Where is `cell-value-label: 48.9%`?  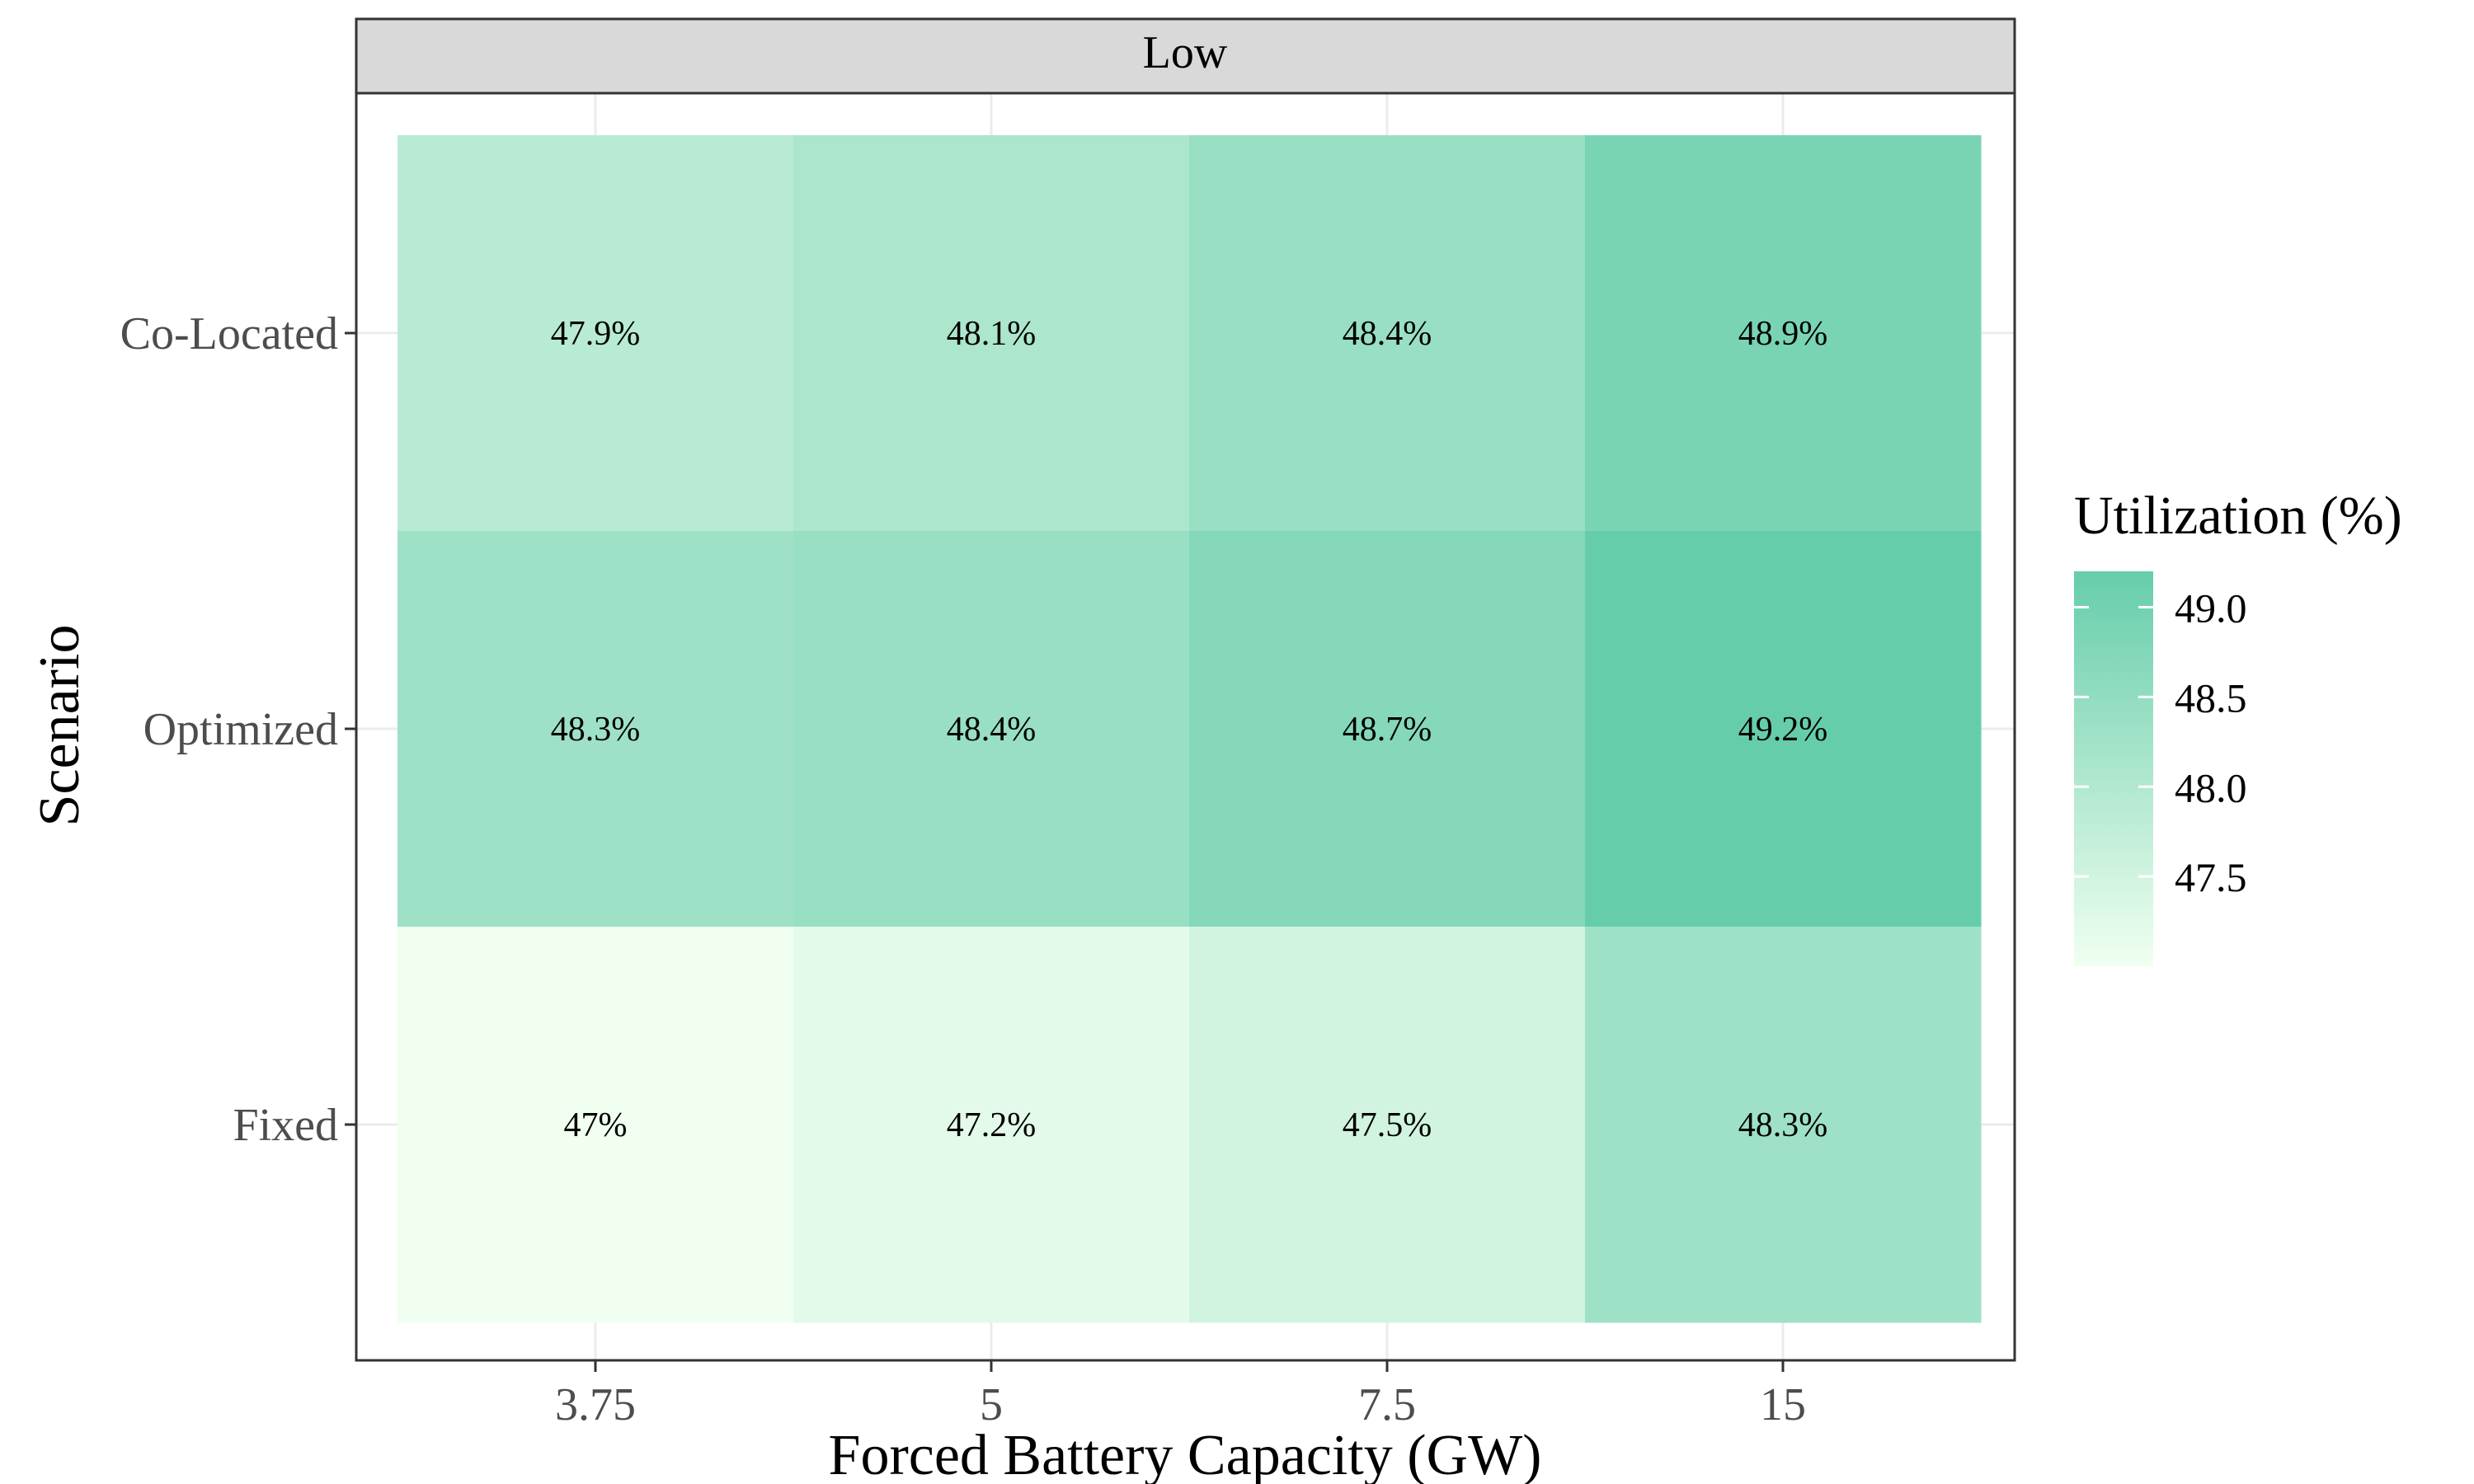
cell-value-label: 48.9% is located at coordinates (1783, 334).